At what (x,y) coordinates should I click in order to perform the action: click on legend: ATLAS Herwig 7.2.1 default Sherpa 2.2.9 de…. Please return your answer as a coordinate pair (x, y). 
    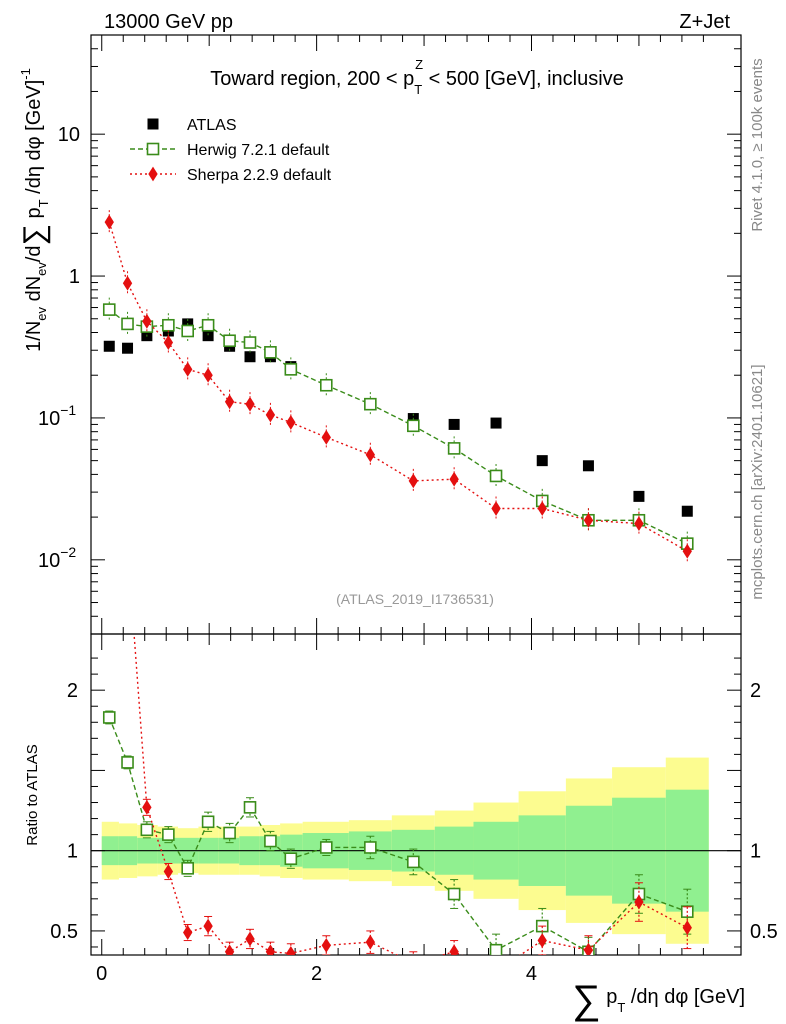
    Looking at the image, I should click on (231, 150).